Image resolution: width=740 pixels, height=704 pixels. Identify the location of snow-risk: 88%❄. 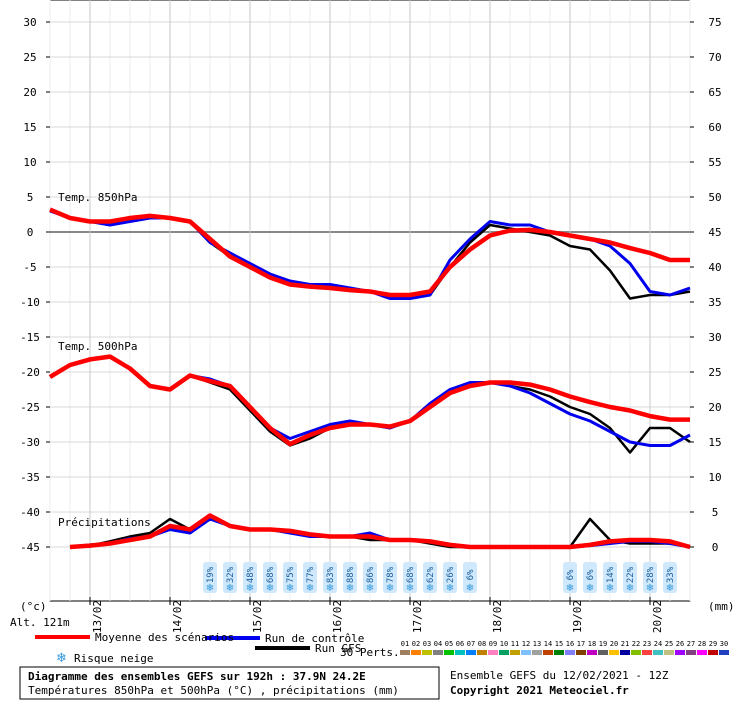
(350, 578).